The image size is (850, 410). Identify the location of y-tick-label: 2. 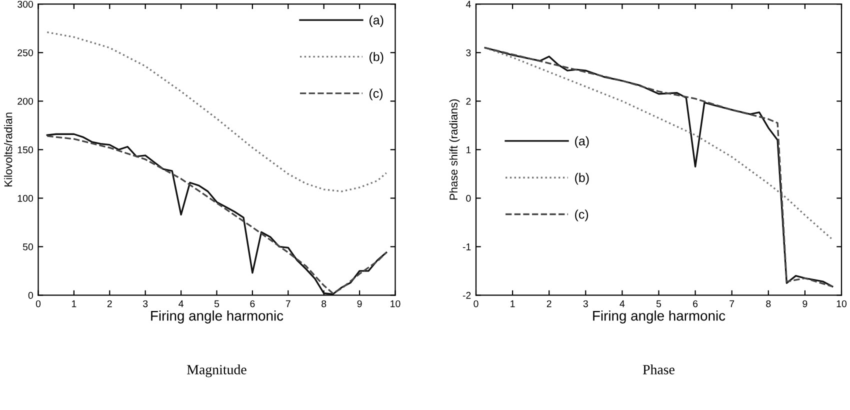
(468, 101).